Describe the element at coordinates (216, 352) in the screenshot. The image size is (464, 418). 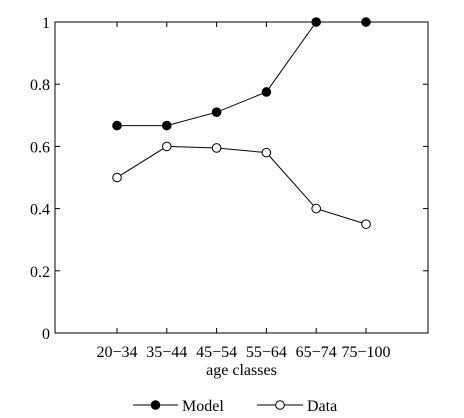
I see `x-tick-label: 45−54` at that location.